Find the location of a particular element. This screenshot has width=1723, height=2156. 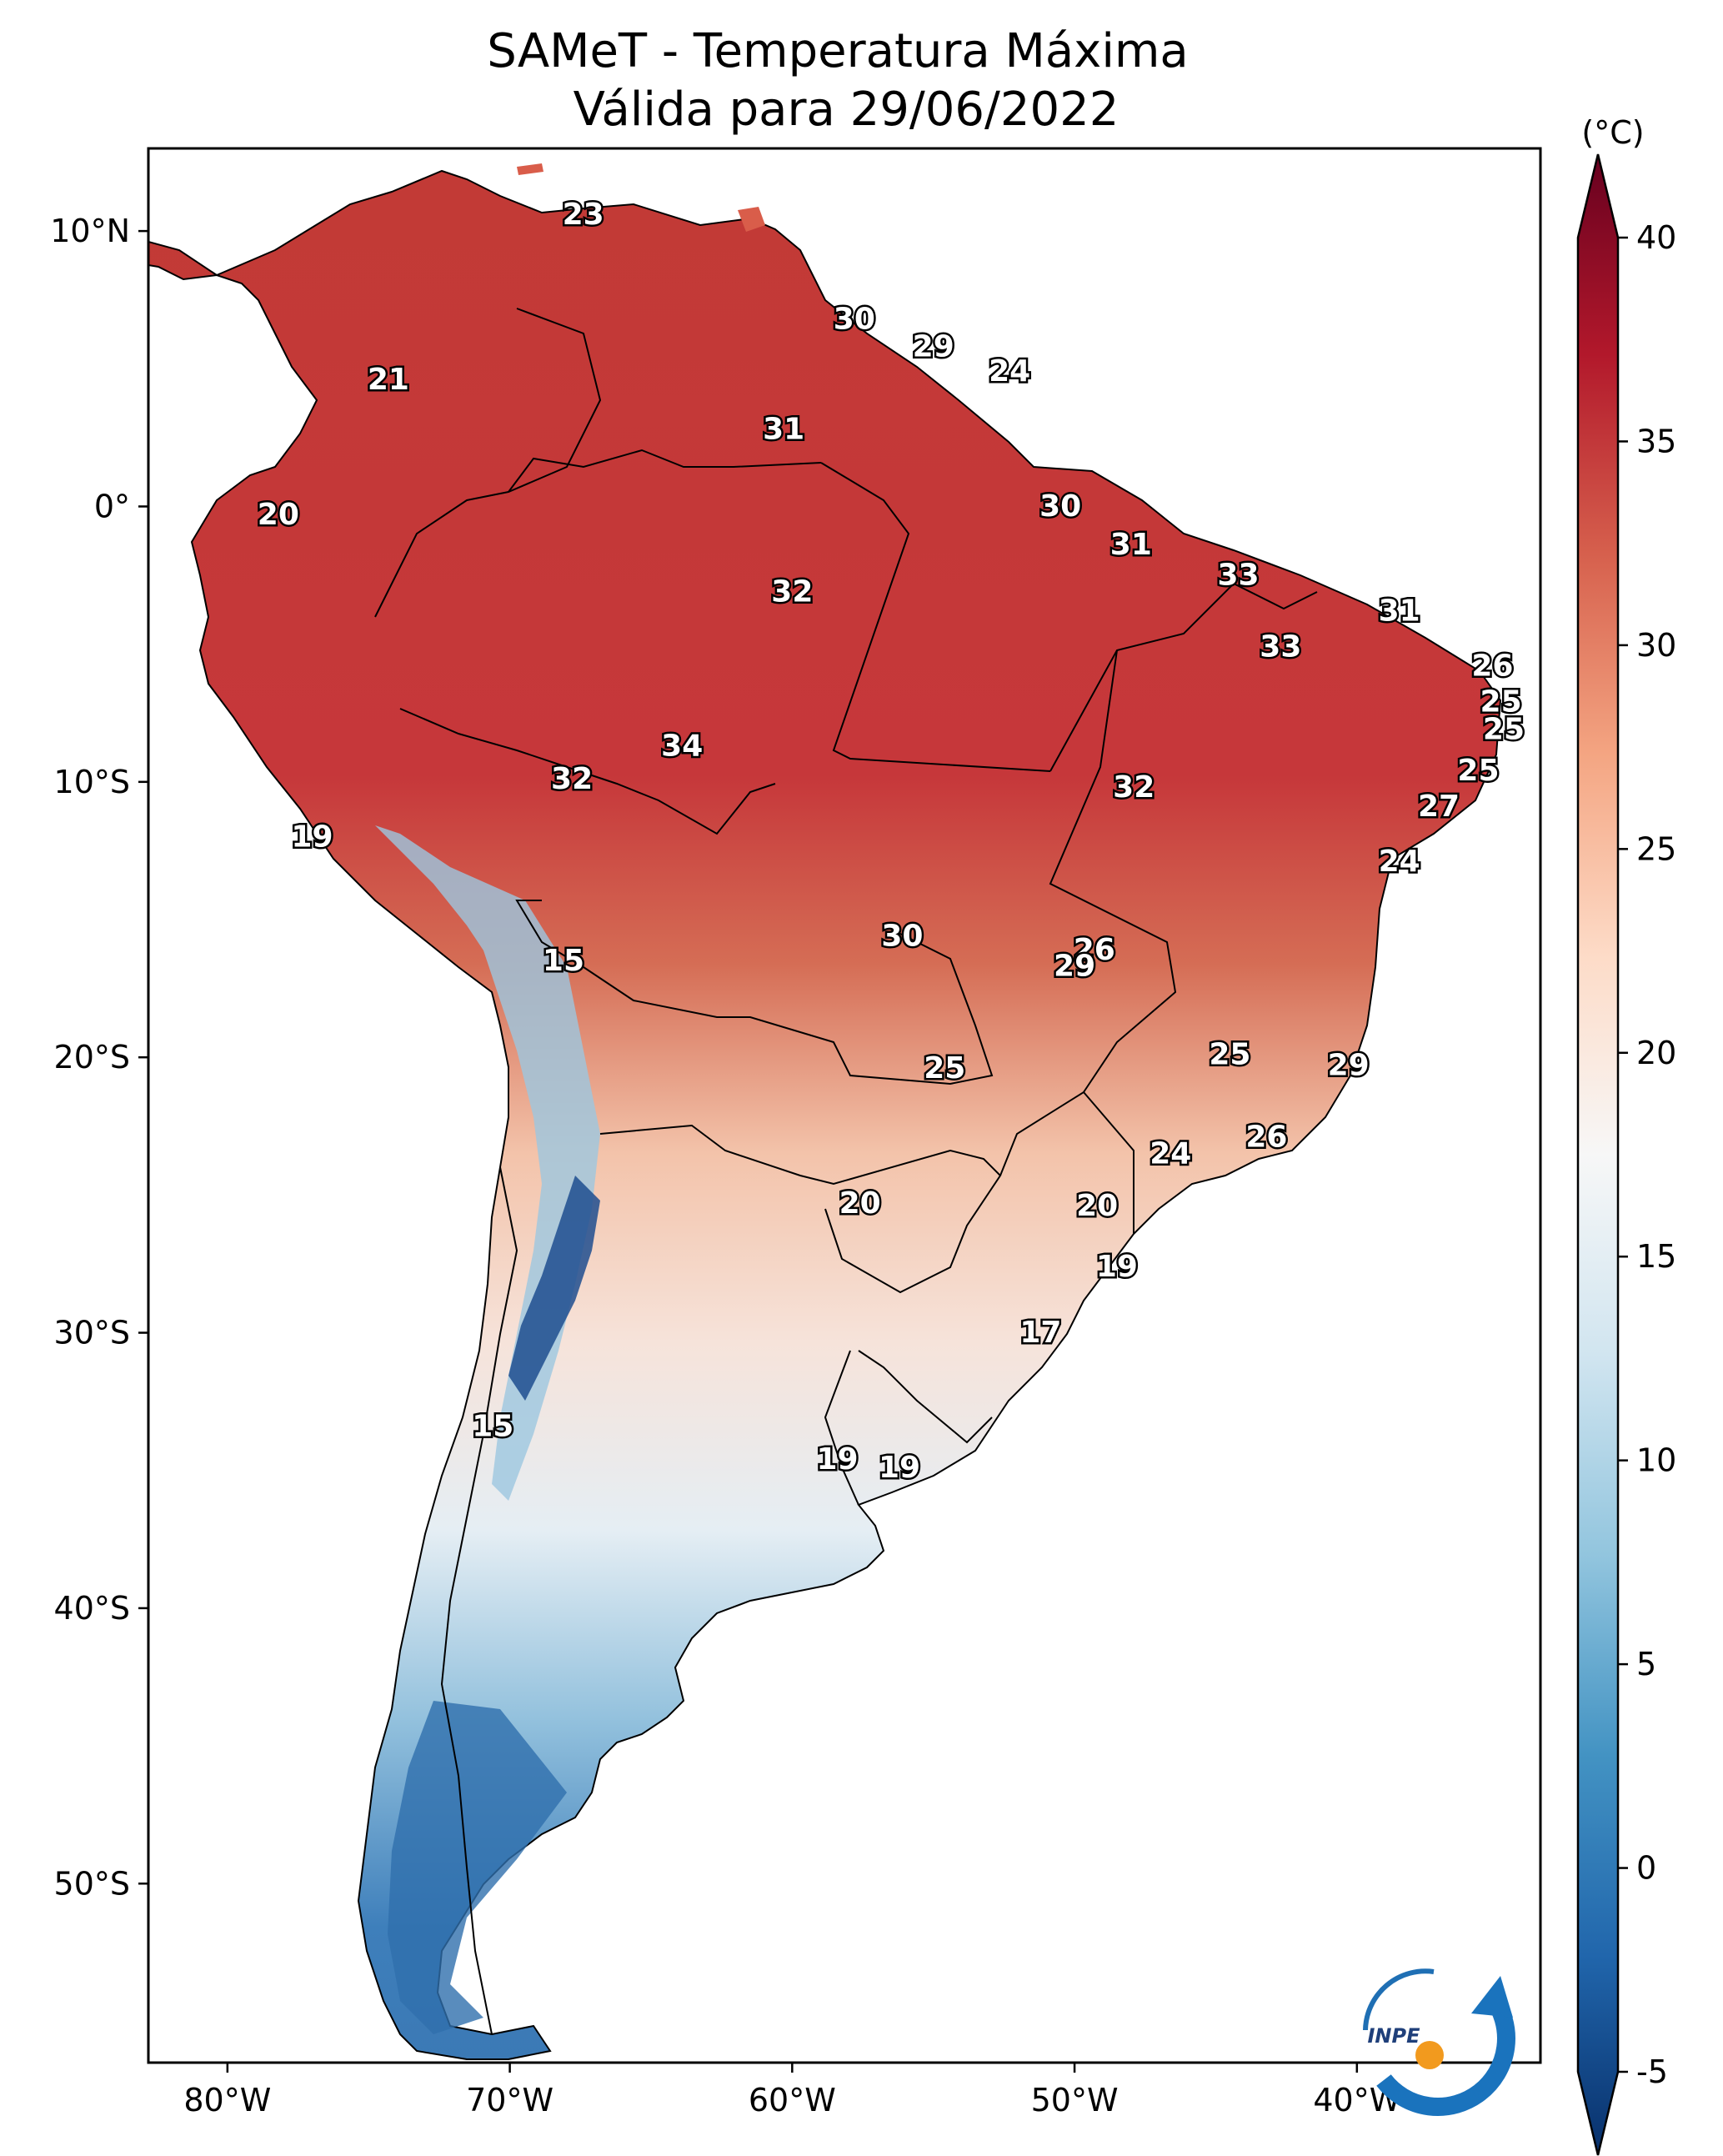

map-subtitle: Válida para 29/06/2022 is located at coordinates (846, 110).